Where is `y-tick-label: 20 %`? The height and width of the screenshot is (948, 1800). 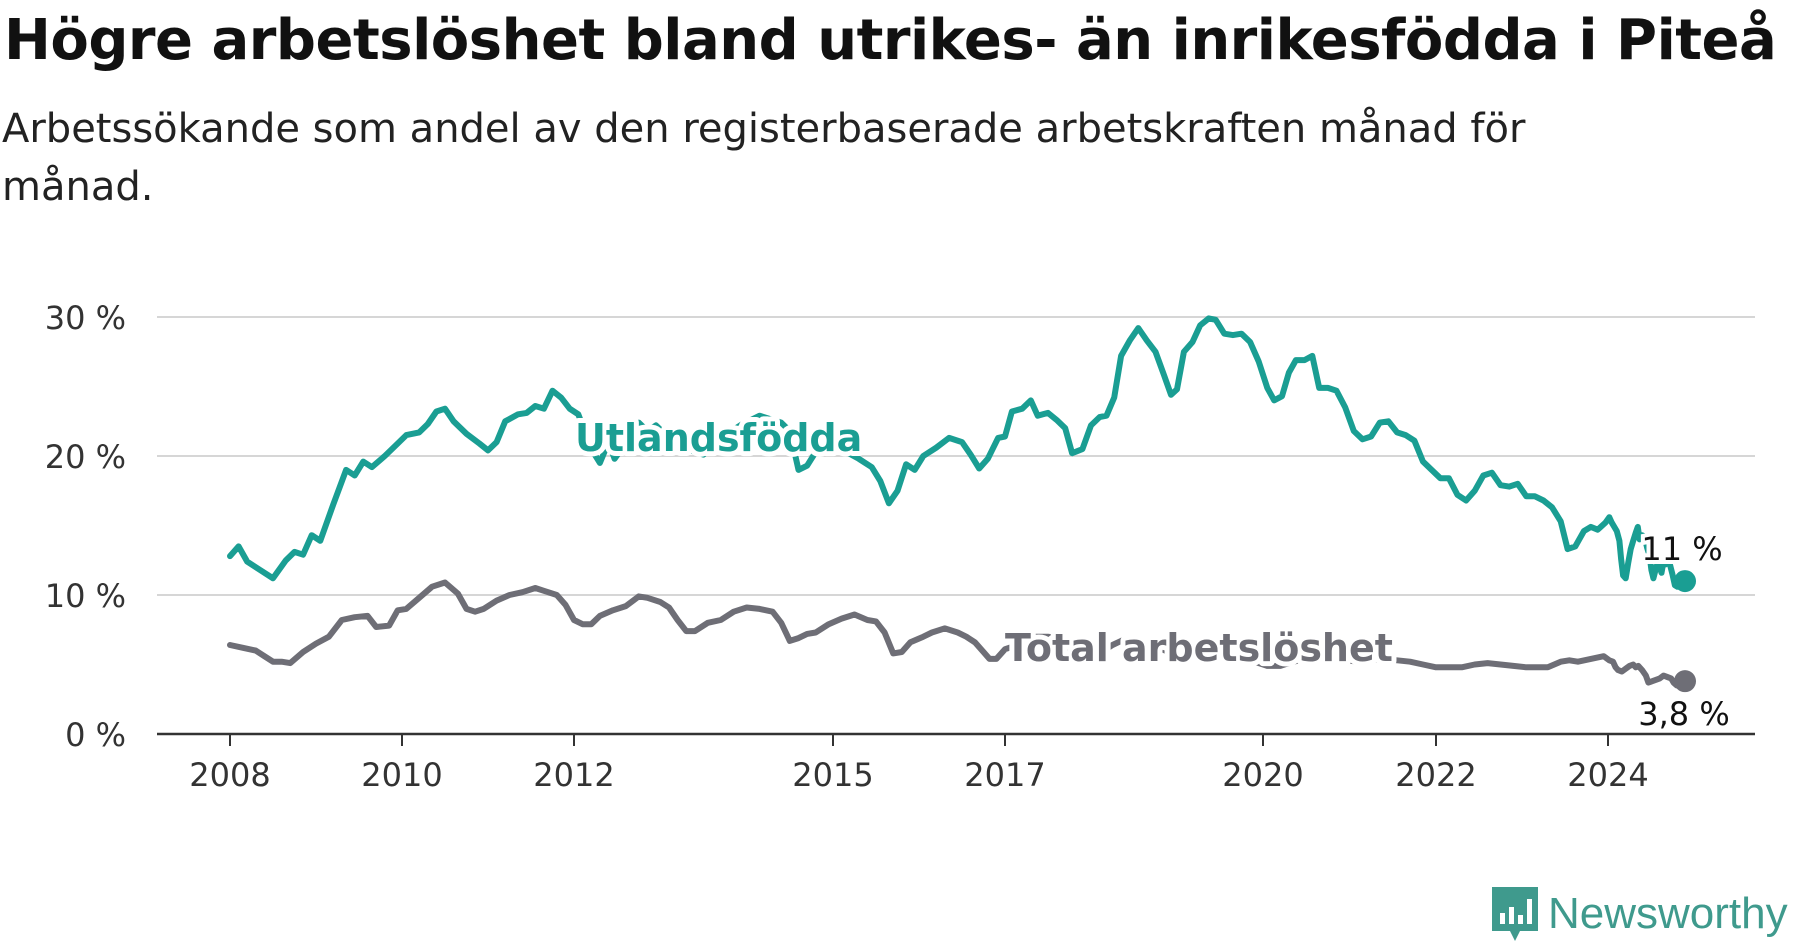 y-tick-label: 20 % is located at coordinates (85, 457).